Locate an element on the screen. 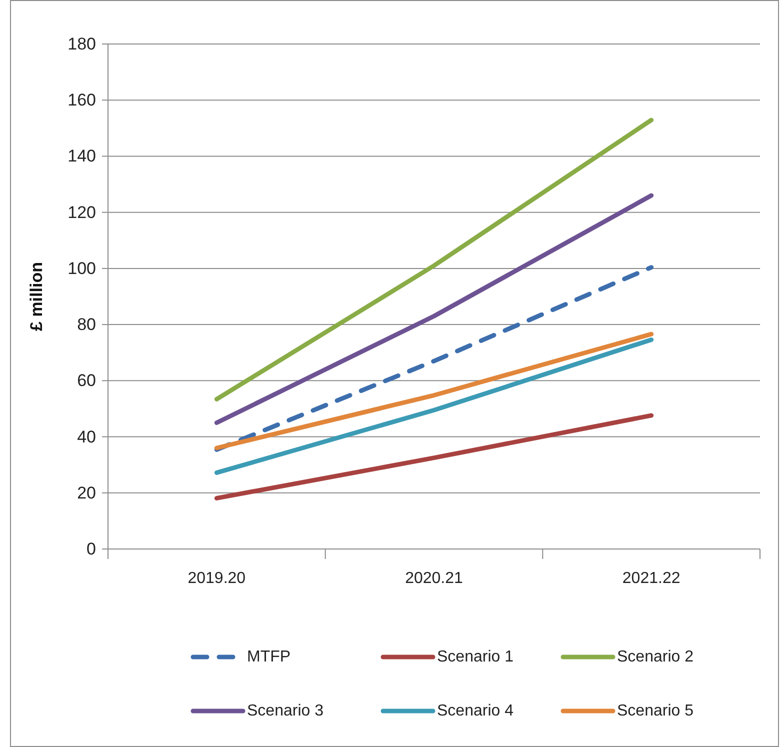 The image size is (782, 747). legend-label: Scenario 4 is located at coordinates (475, 711).